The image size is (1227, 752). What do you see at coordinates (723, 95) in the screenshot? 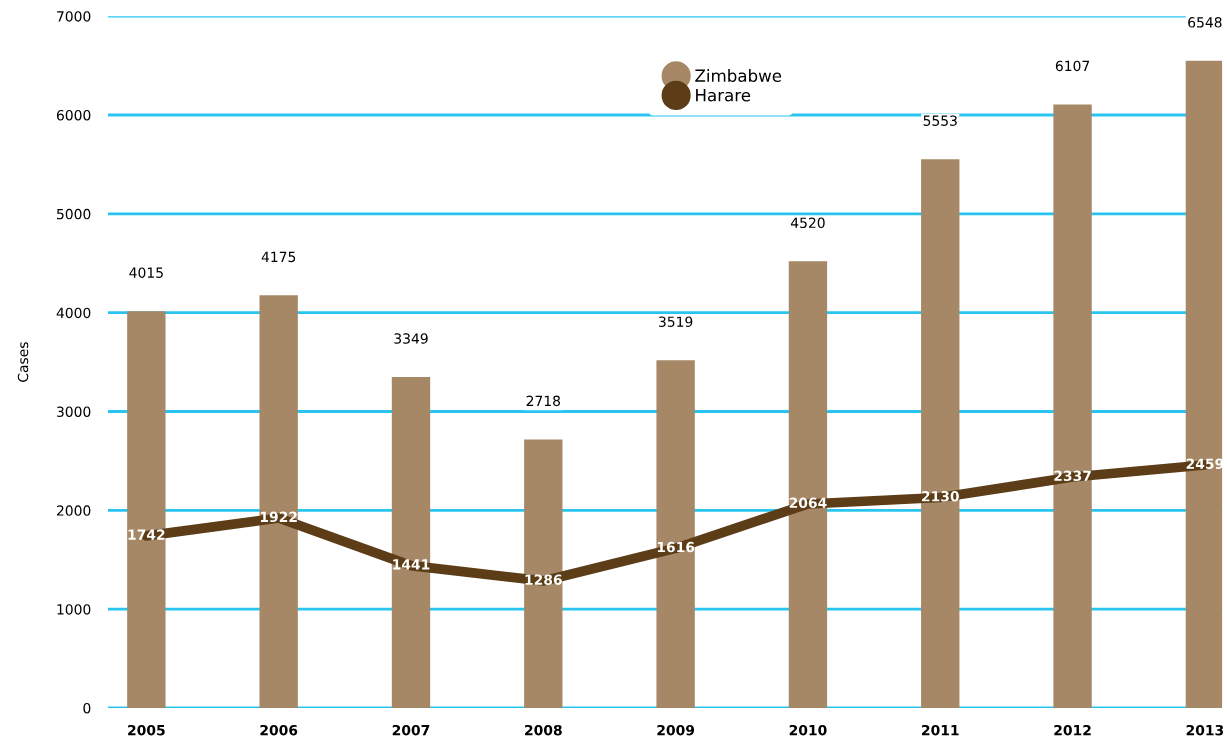
I see `legend-label: Harare` at bounding box center [723, 95].